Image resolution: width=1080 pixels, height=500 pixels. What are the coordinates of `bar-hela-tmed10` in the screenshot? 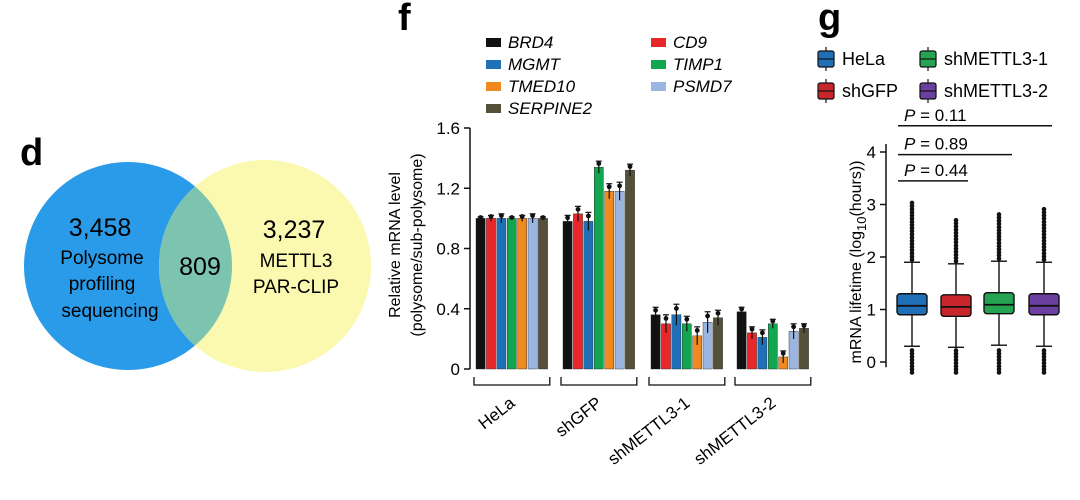 It's located at (522, 294).